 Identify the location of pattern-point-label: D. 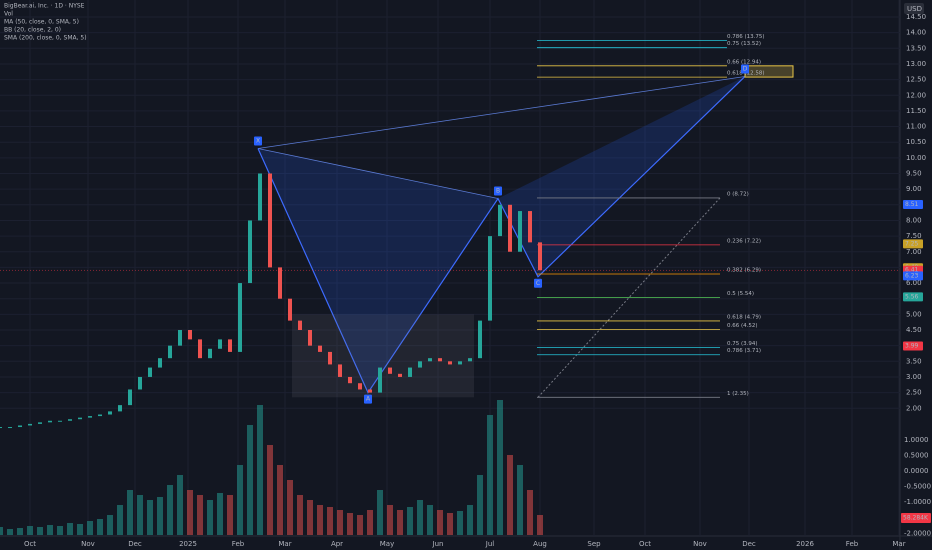
(745, 68).